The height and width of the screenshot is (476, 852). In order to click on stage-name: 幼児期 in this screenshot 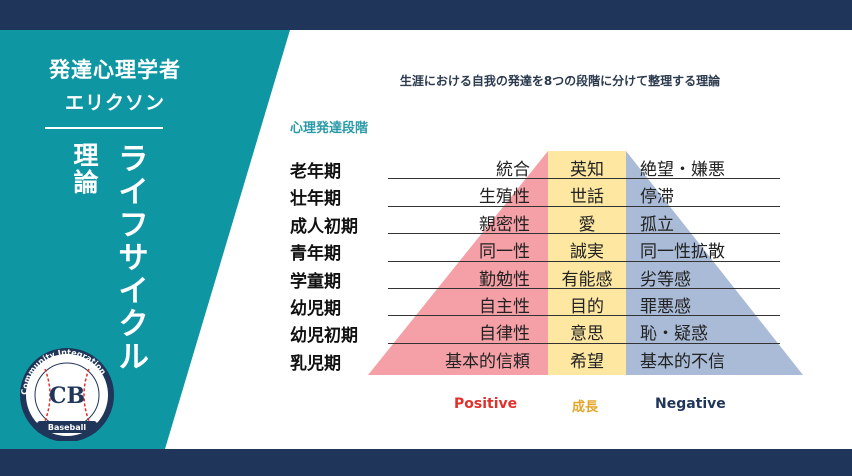, I will do `click(315, 309)`.